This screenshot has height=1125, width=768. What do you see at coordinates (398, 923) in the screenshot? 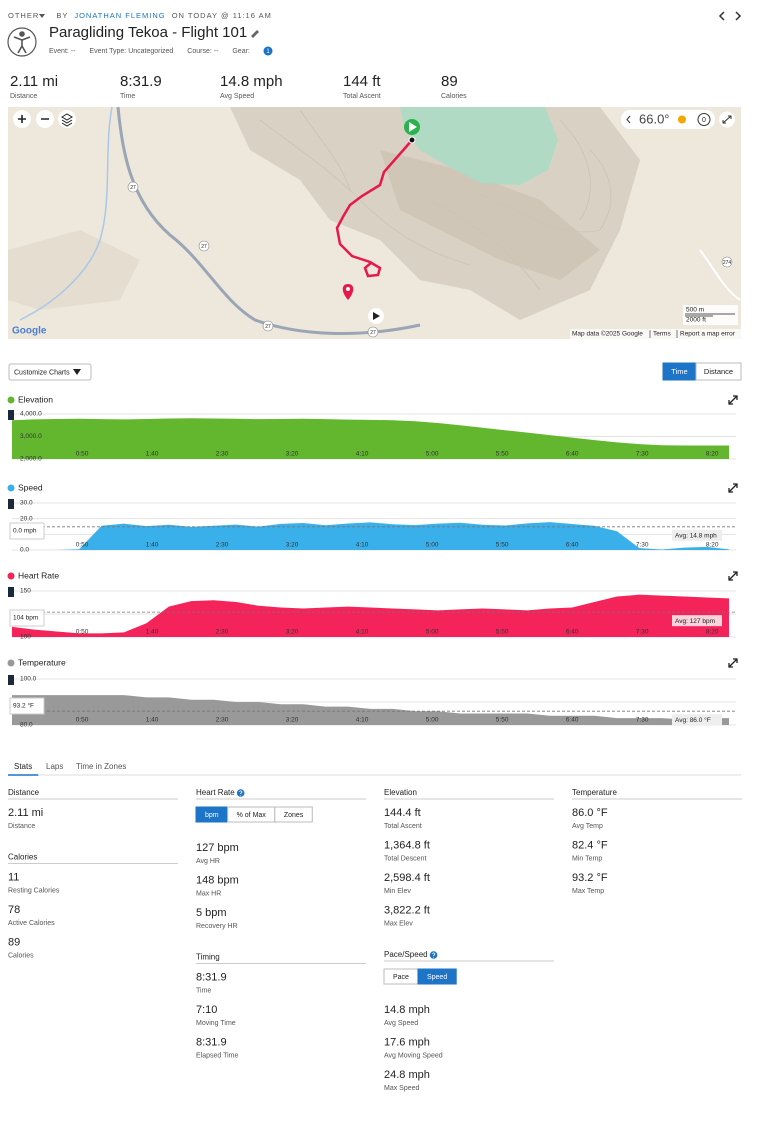
I see `stat-label: Max Elev` at bounding box center [398, 923].